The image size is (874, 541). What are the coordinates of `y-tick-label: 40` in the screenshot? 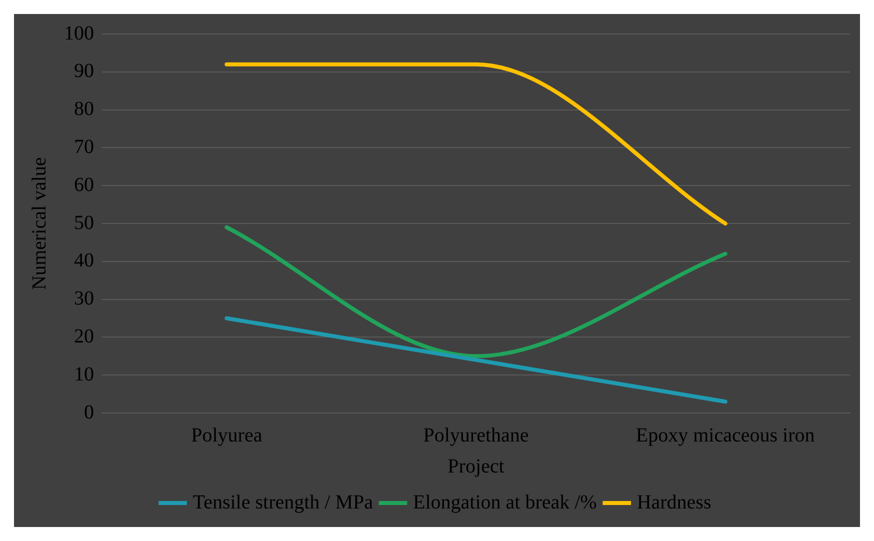 It's located at (84, 261).